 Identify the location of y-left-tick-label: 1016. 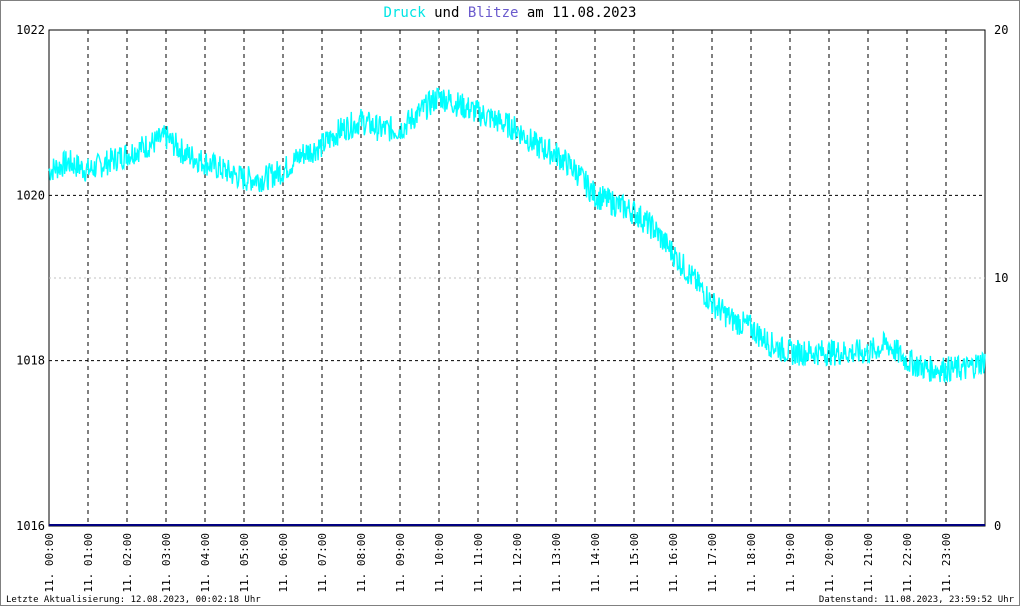
(30, 526).